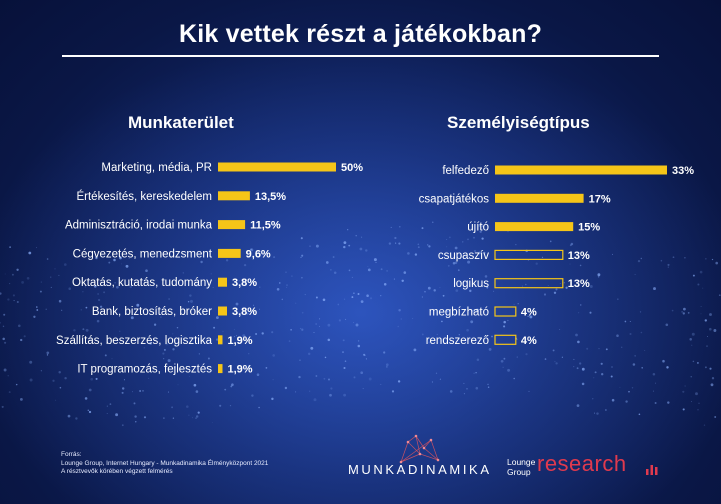 The height and width of the screenshot is (504, 721). I want to click on page-title: Kik vettek részt a játékokban?, so click(360, 34).